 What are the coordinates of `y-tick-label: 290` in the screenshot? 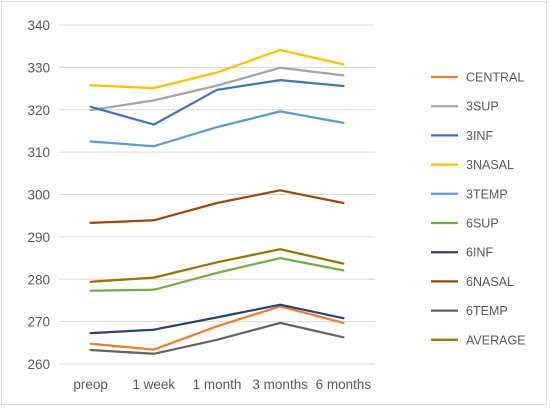 It's located at (38, 237).